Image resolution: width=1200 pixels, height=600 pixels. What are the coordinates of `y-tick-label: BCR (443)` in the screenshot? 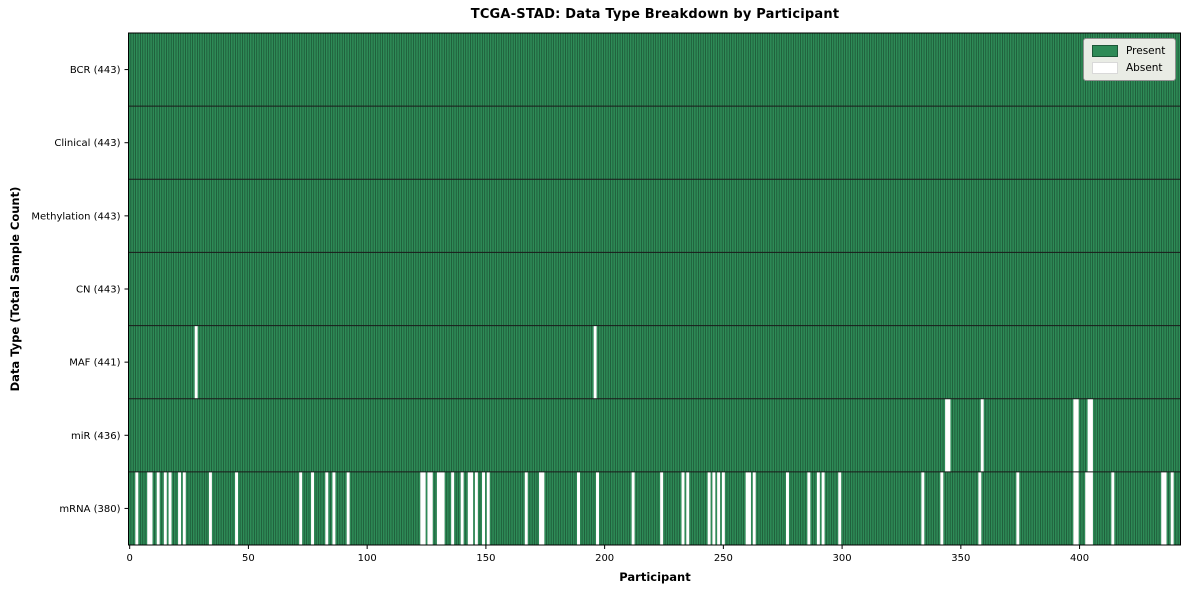 It's located at (95, 70).